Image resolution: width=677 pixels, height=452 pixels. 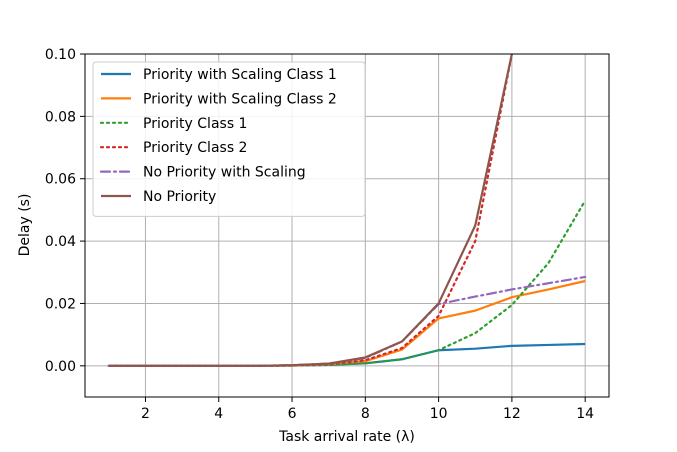 What do you see at coordinates (439, 414) in the screenshot?
I see `x-tick-label: 10` at bounding box center [439, 414].